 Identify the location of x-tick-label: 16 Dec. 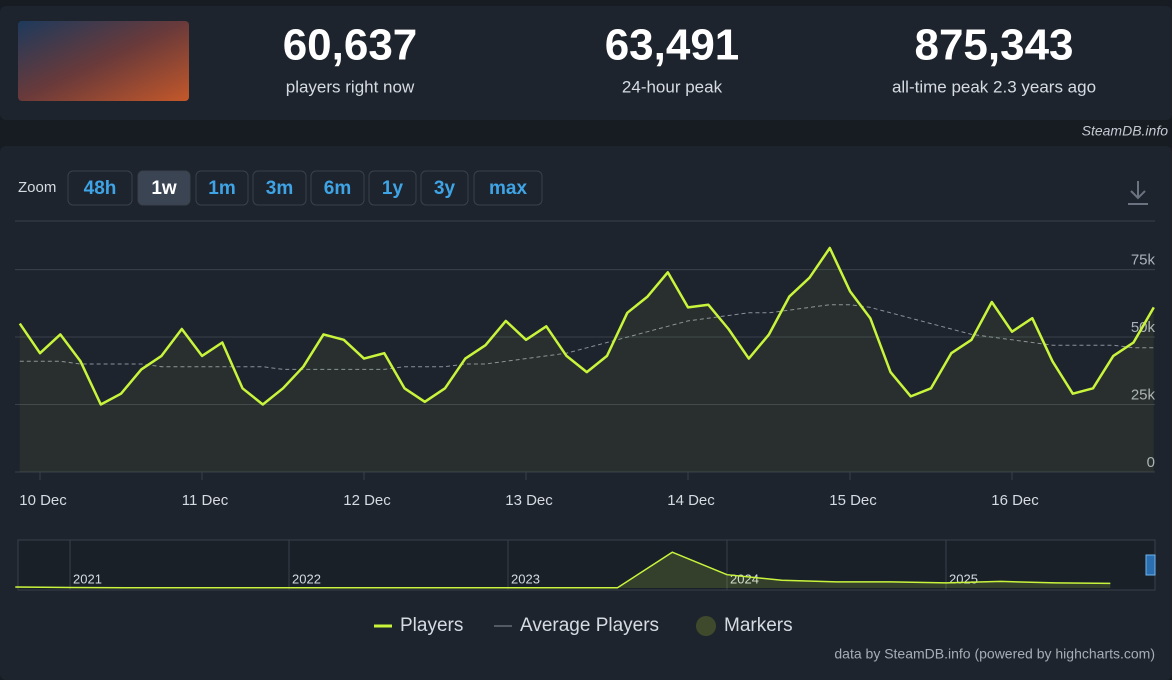
(1015, 500).